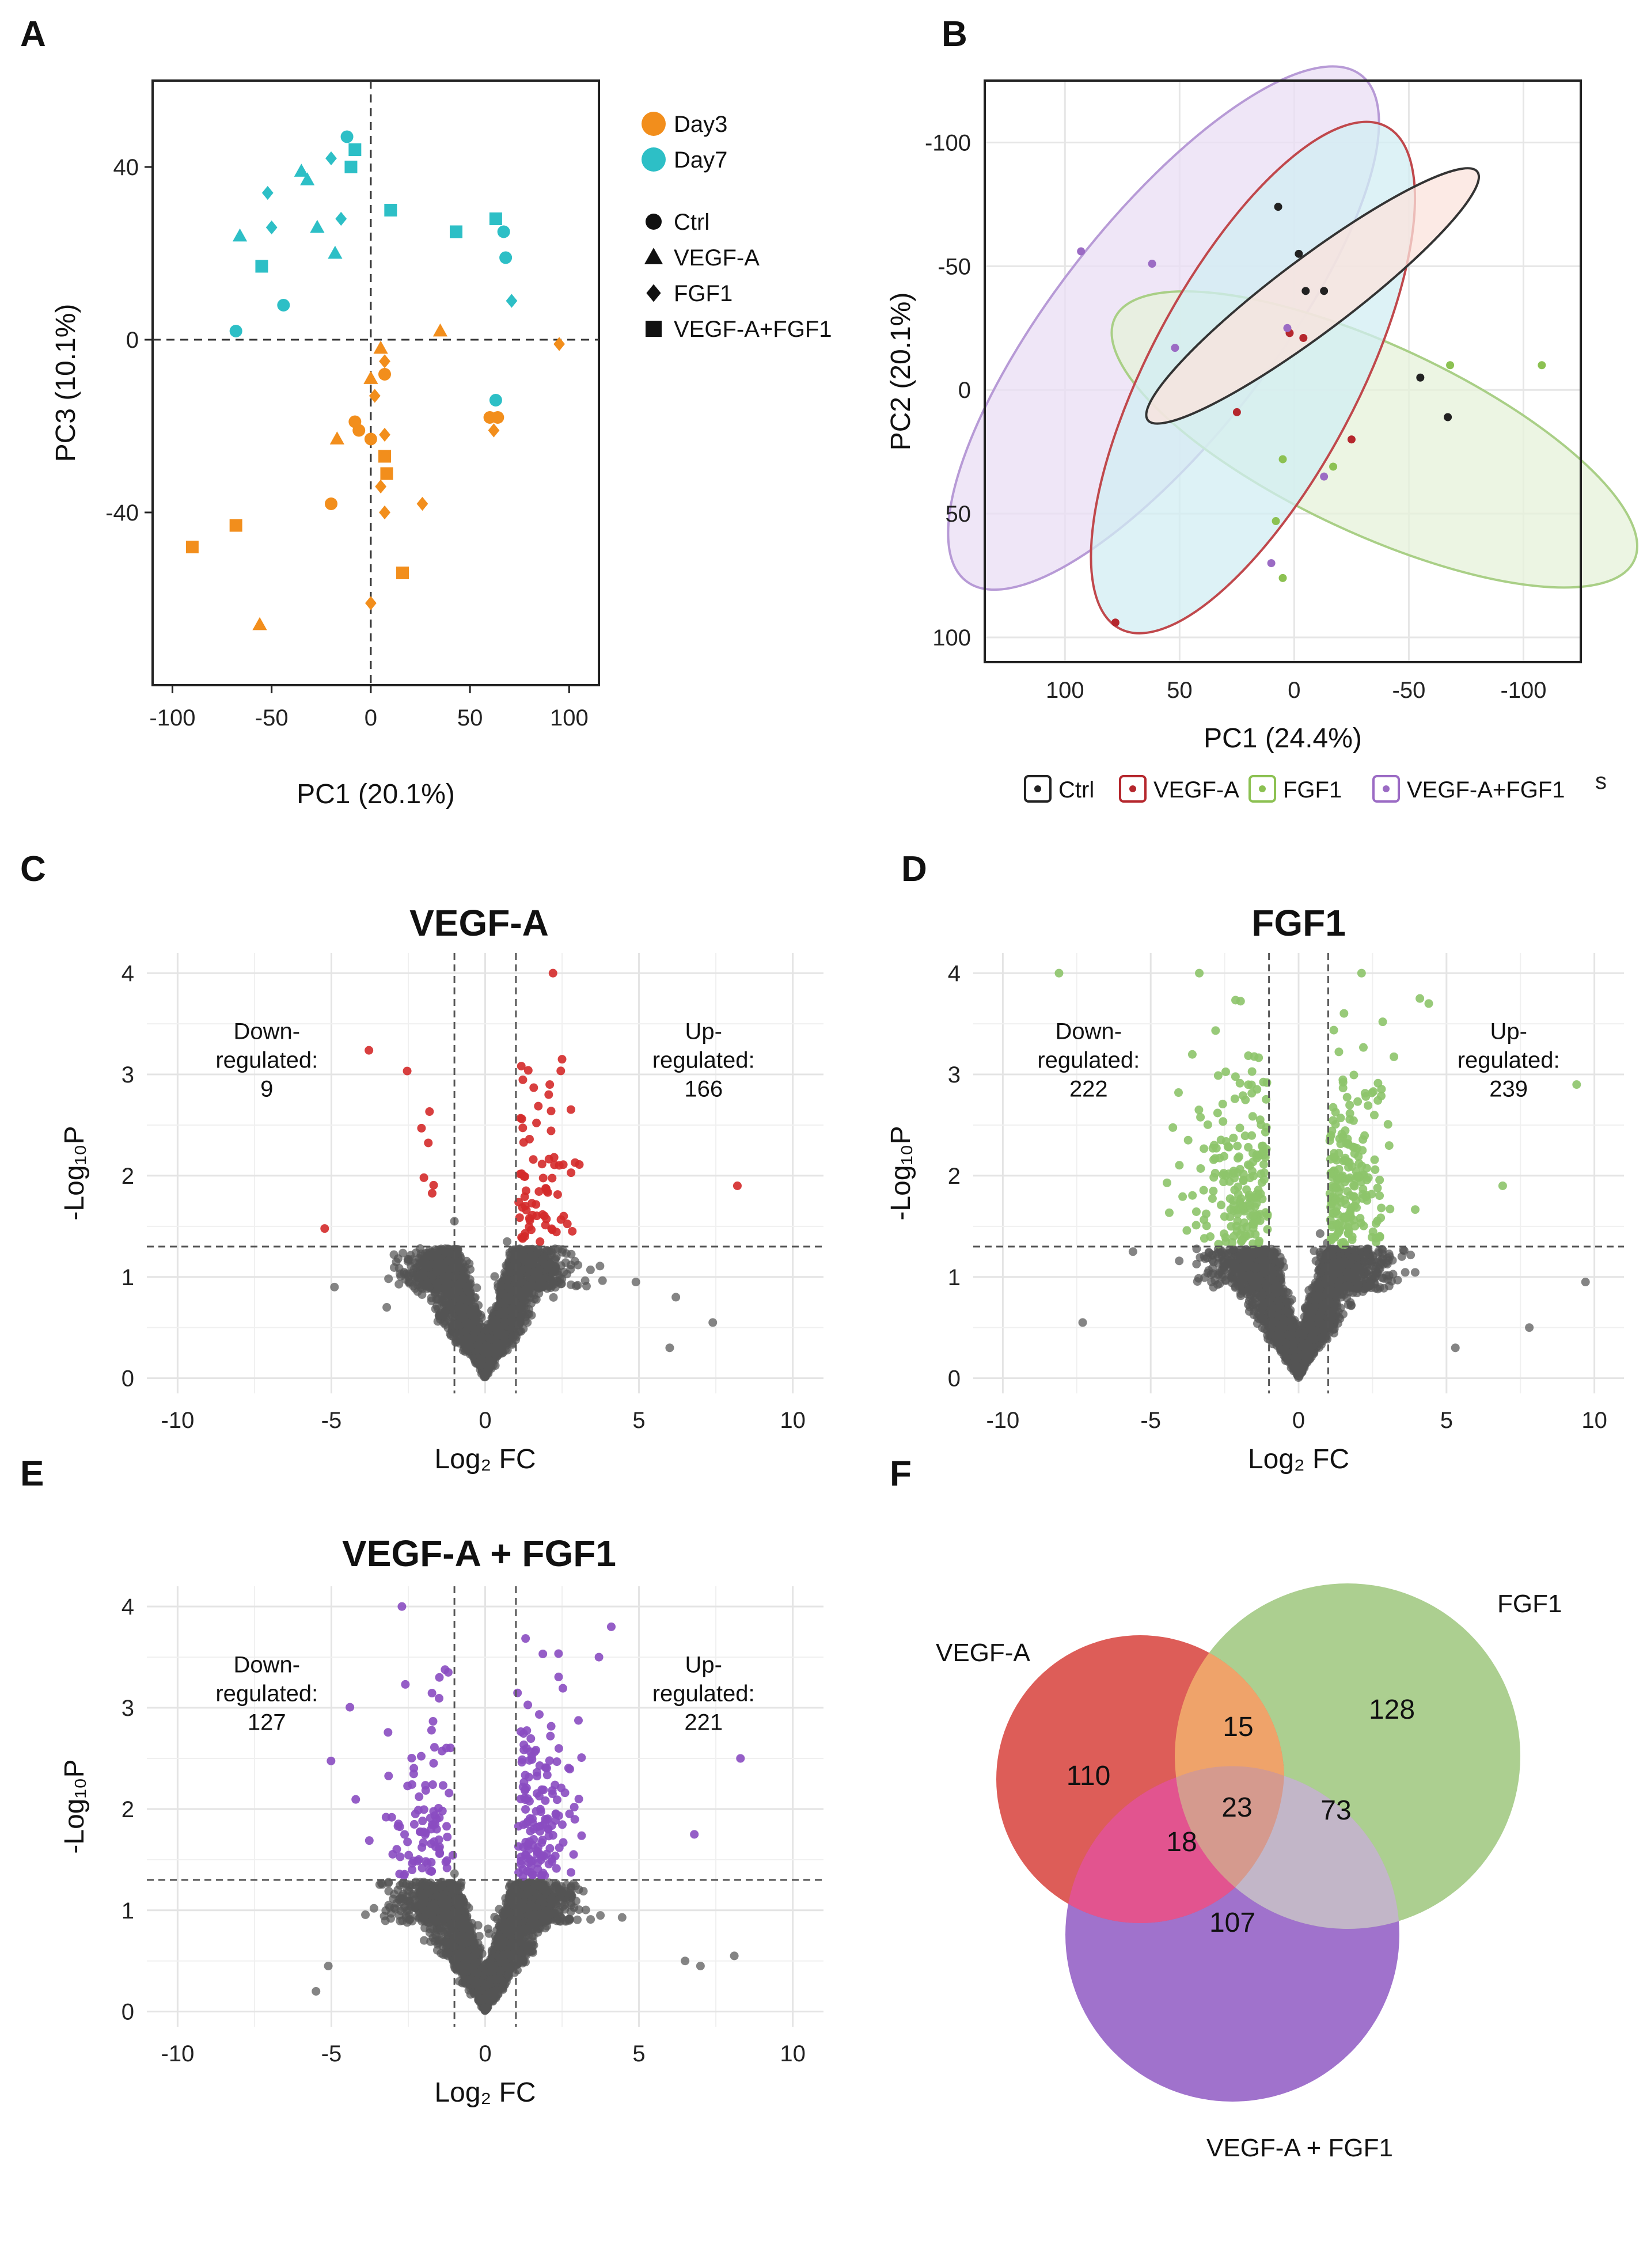 This screenshot has height=2268, width=1647. What do you see at coordinates (178, 1420) in the screenshot?
I see `x-tick-label: -10` at bounding box center [178, 1420].